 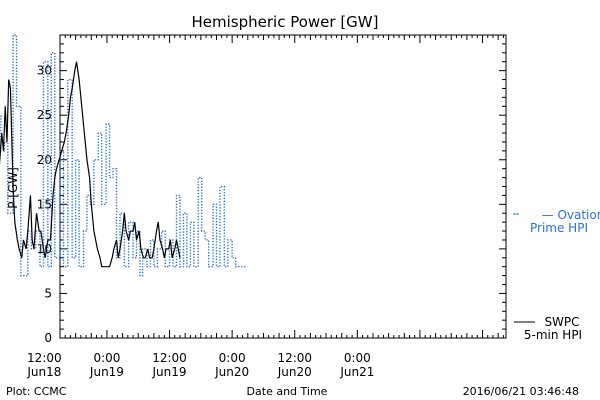 I want to click on x-axis-label: Date and Time, so click(x=287, y=391).